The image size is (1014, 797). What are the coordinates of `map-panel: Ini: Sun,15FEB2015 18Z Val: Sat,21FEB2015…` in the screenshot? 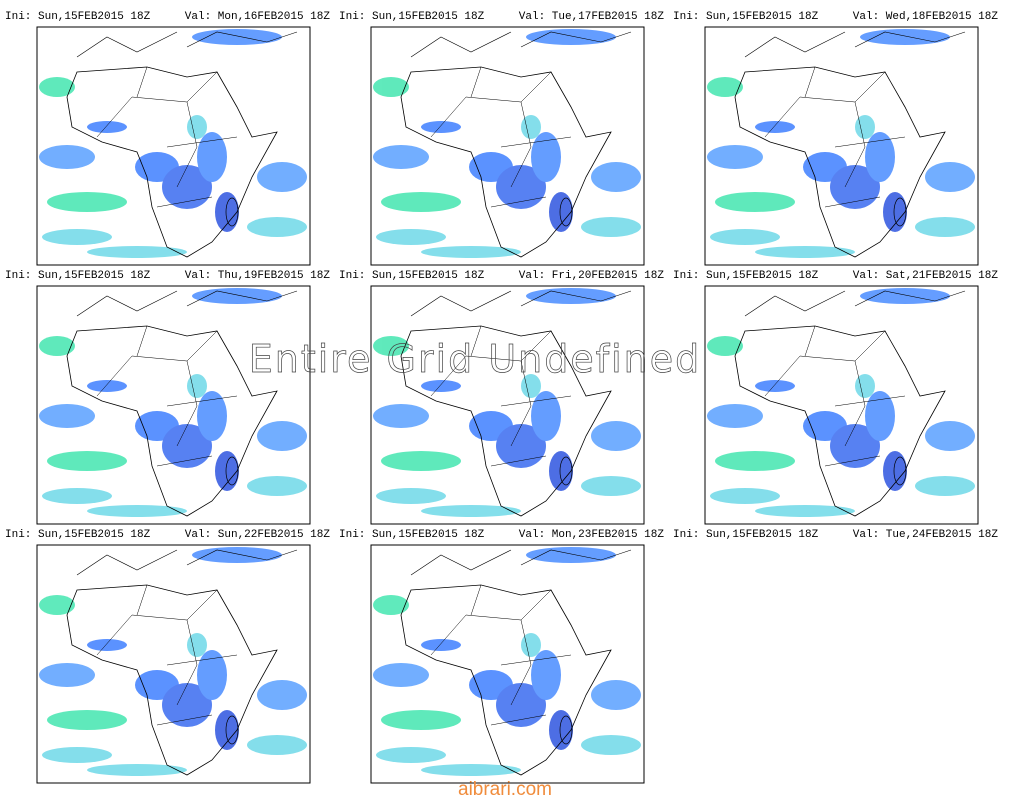 It's located at (836, 397).